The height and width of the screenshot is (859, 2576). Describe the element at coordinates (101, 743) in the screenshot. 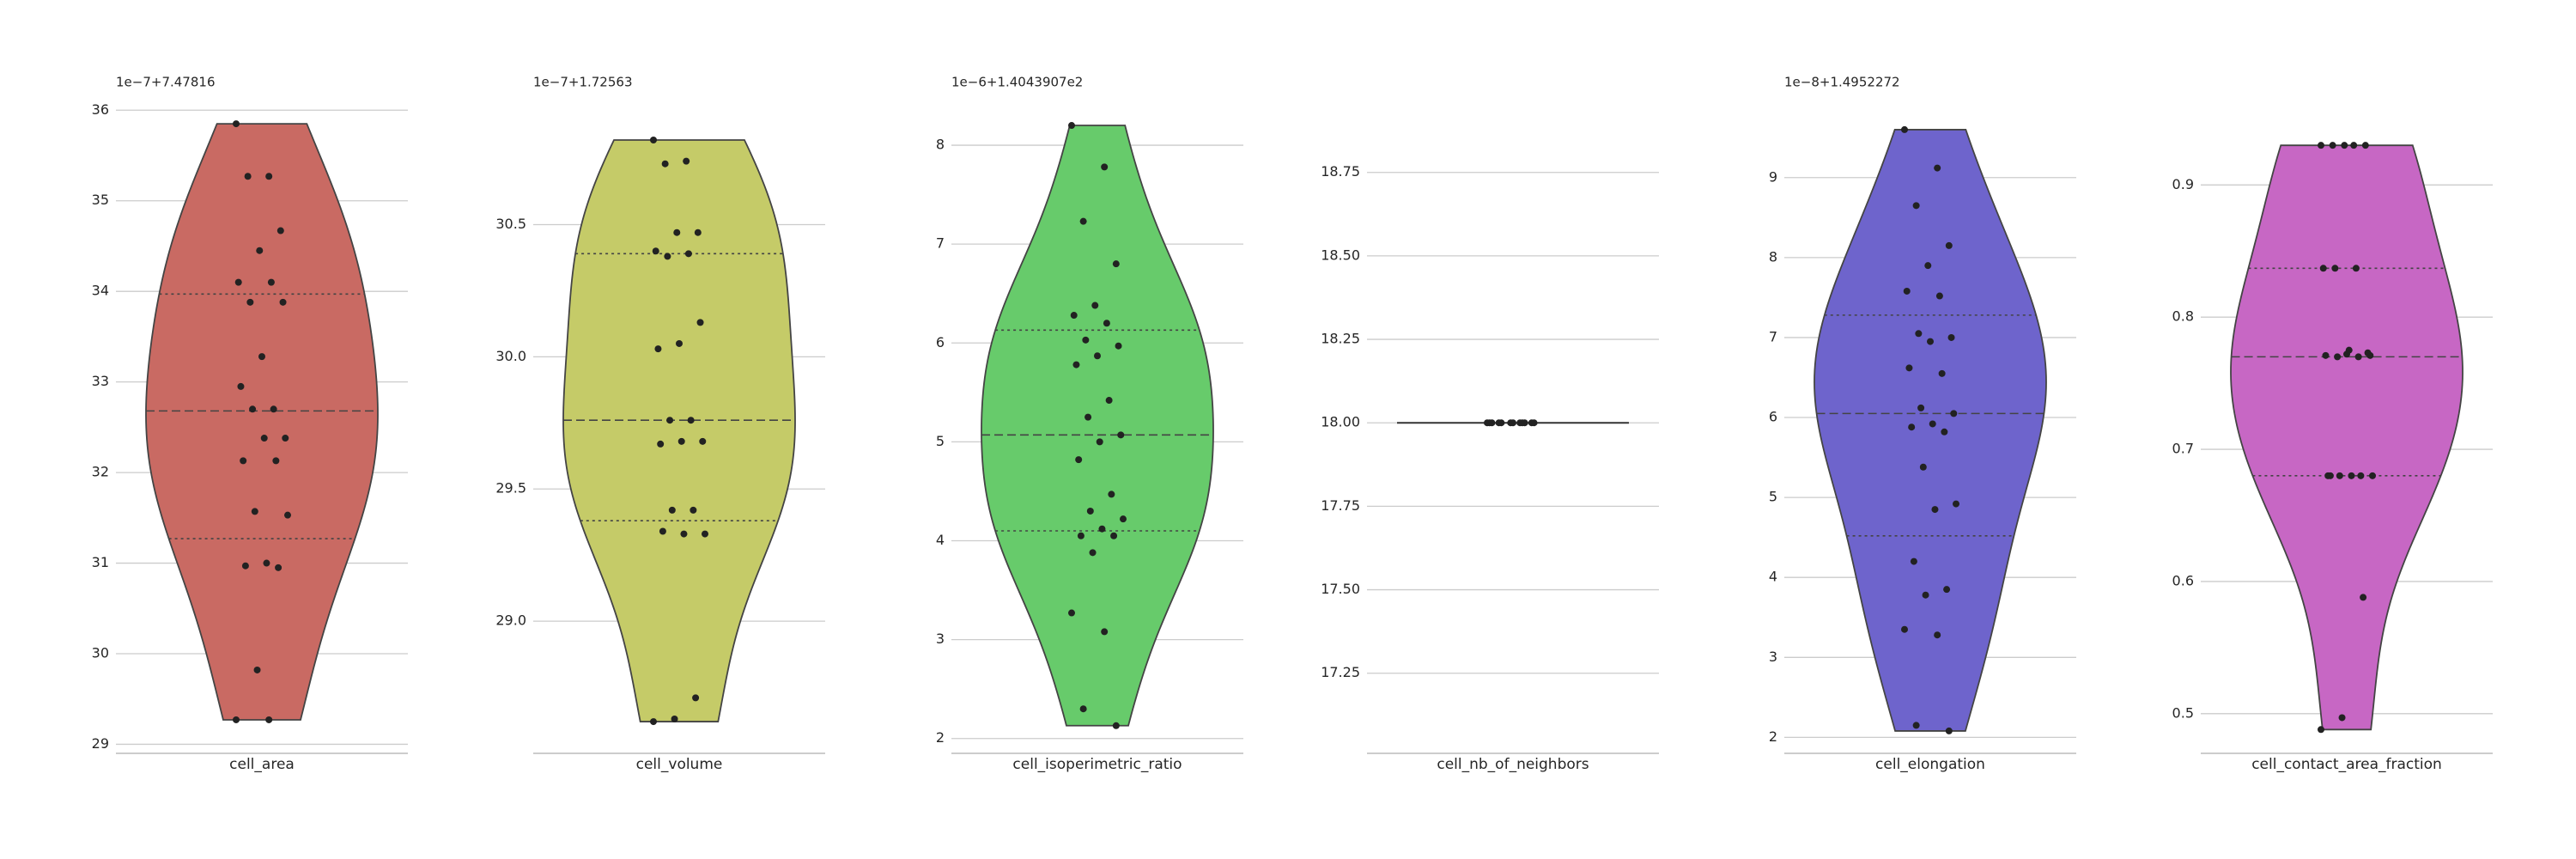

I see `y-tick-label: 29` at that location.